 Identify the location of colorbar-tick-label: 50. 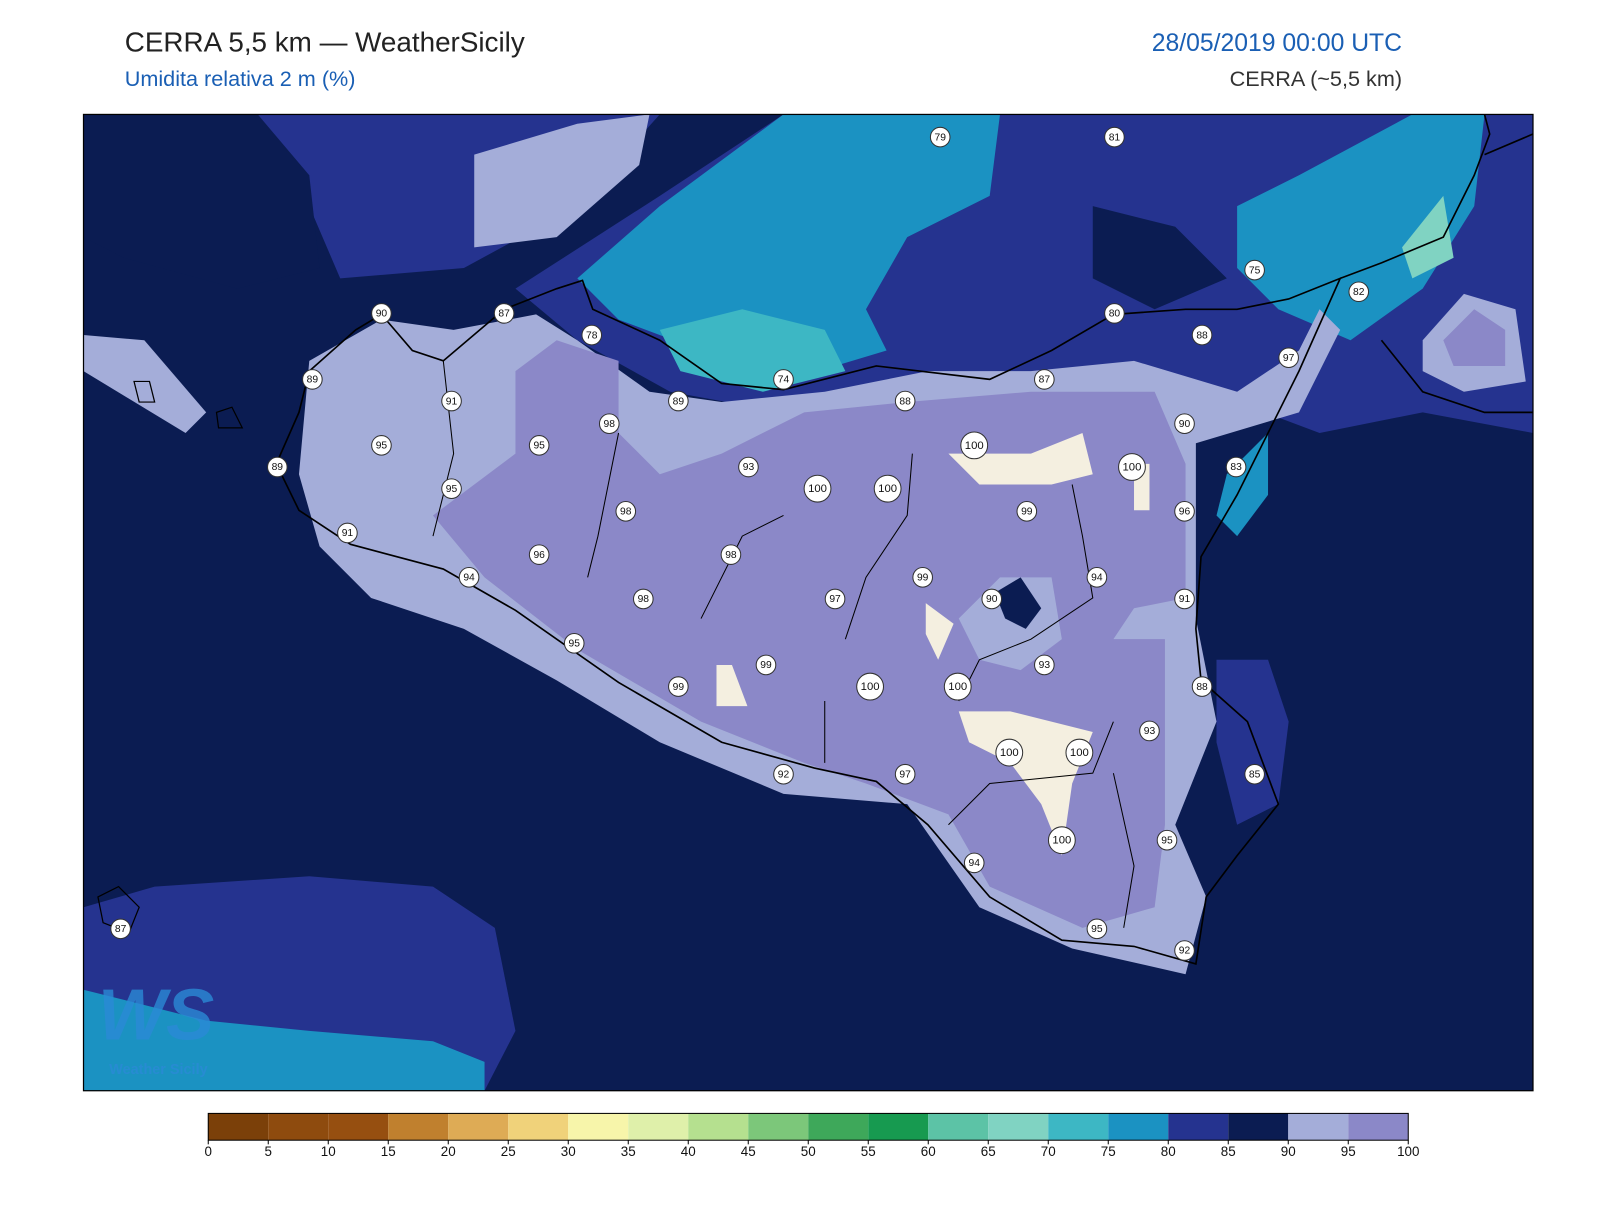
(808, 1151).